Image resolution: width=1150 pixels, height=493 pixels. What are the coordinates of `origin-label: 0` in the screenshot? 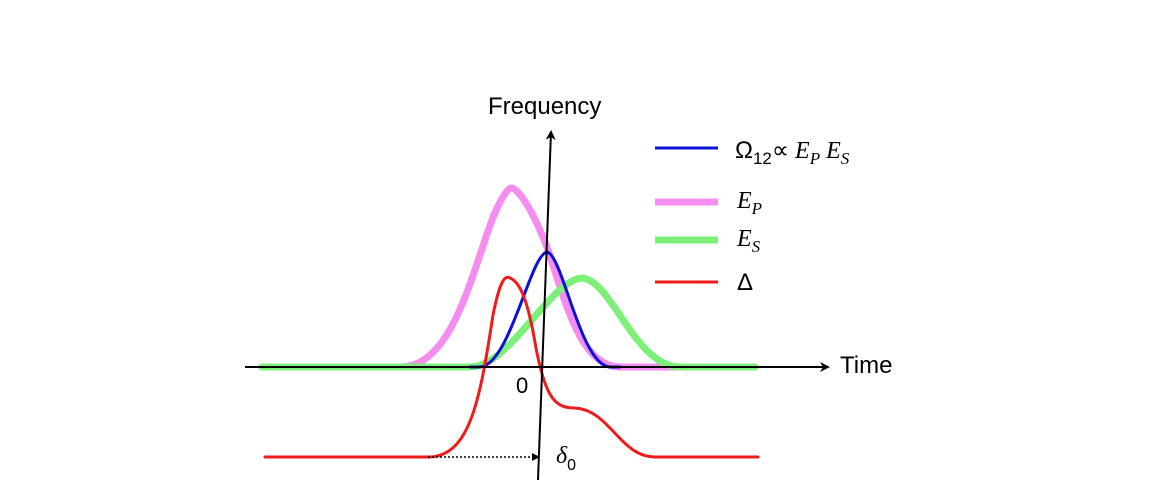 It's located at (522, 385).